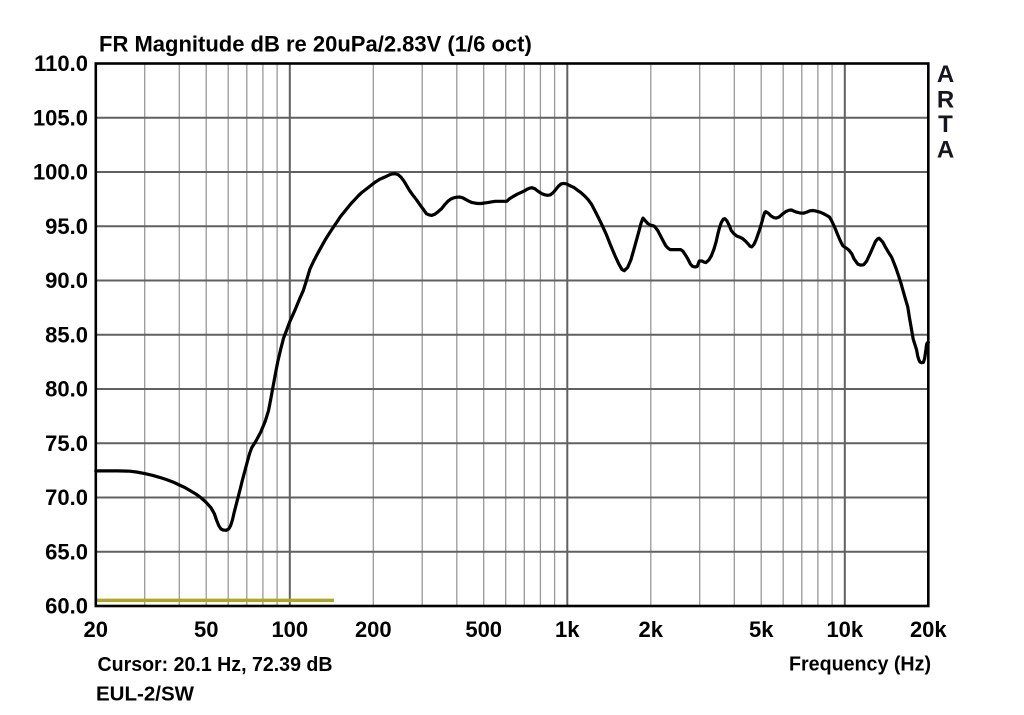 This screenshot has width=1024, height=715. What do you see at coordinates (66, 226) in the screenshot?
I see `svg-text: 95.0` at bounding box center [66, 226].